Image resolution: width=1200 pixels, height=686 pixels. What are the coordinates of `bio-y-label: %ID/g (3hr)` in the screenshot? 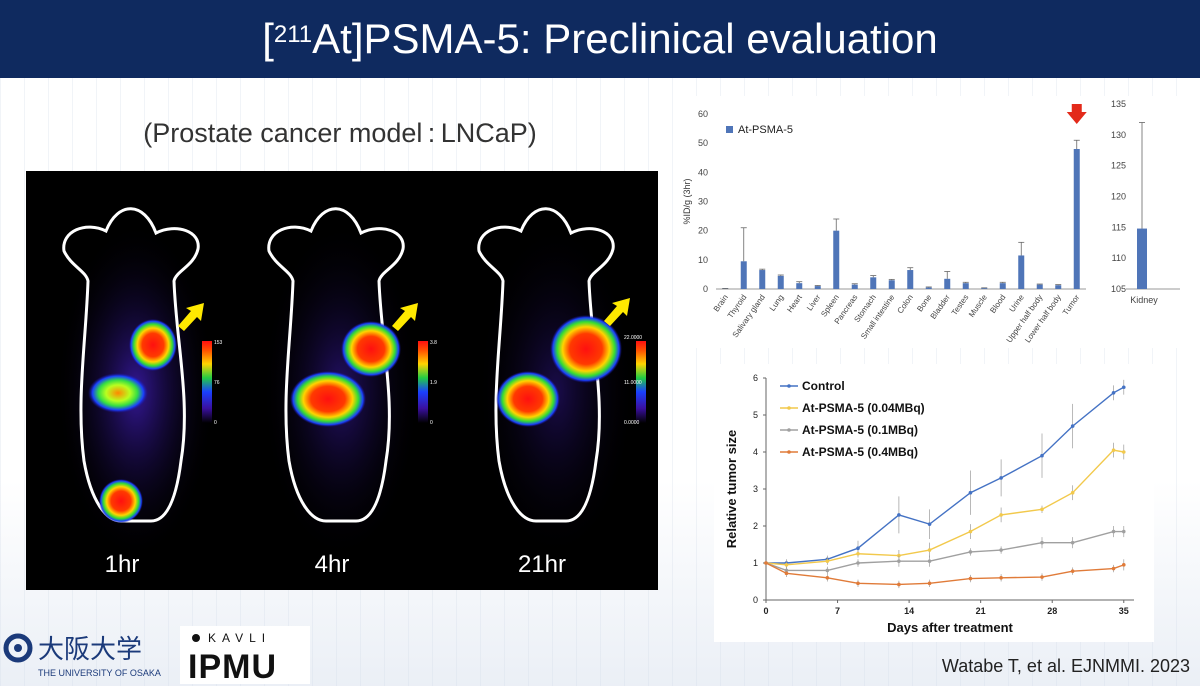 It's located at (687, 201).